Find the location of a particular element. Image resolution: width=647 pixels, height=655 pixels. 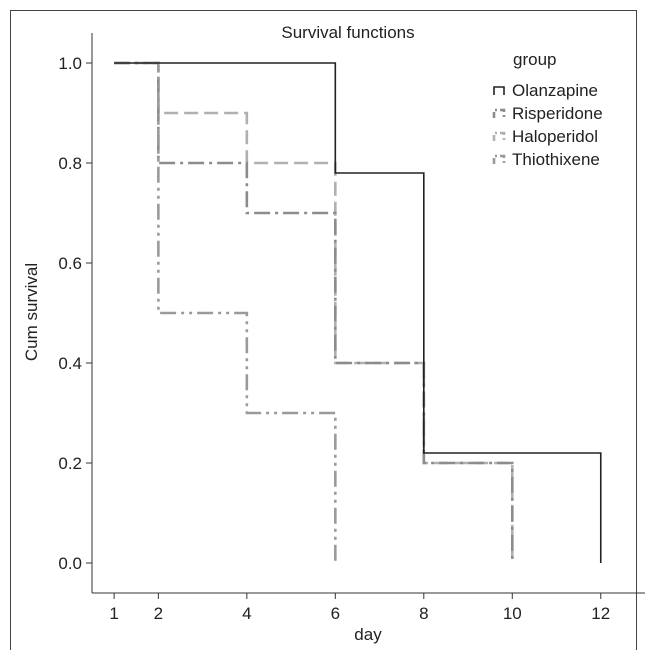

x-tick-label-2: 2 is located at coordinates (158, 613).